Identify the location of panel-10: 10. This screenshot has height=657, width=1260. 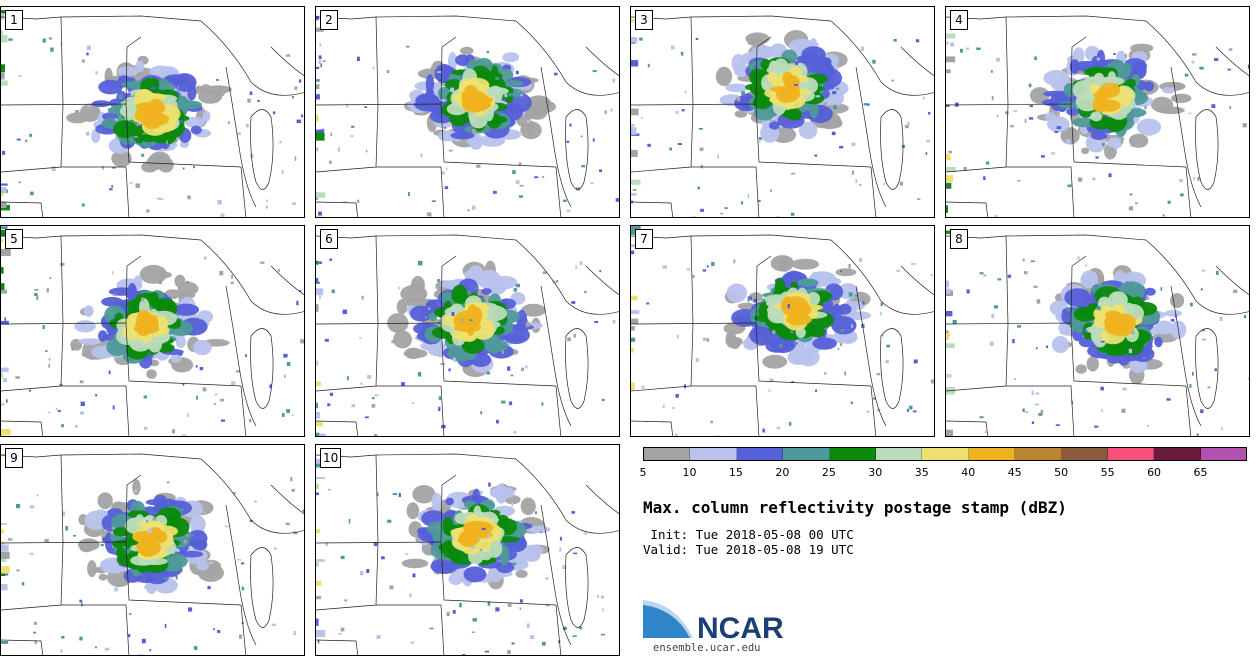
(467, 550).